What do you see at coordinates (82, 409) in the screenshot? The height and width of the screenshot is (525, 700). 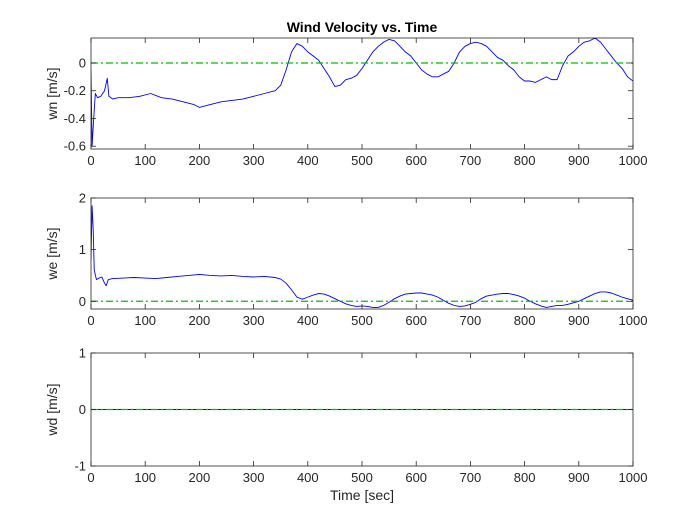 I see `y-tick-label-1: 0` at bounding box center [82, 409].